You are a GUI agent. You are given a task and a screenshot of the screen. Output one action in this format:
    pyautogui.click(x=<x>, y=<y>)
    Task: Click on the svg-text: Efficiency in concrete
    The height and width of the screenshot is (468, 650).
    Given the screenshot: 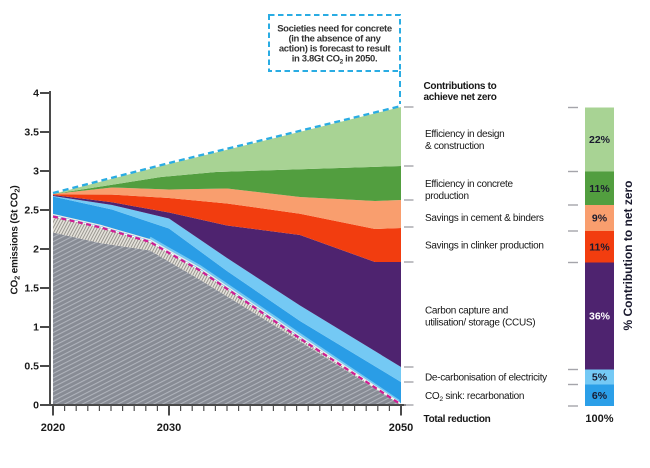 What is the action you would take?
    pyautogui.click(x=469, y=184)
    